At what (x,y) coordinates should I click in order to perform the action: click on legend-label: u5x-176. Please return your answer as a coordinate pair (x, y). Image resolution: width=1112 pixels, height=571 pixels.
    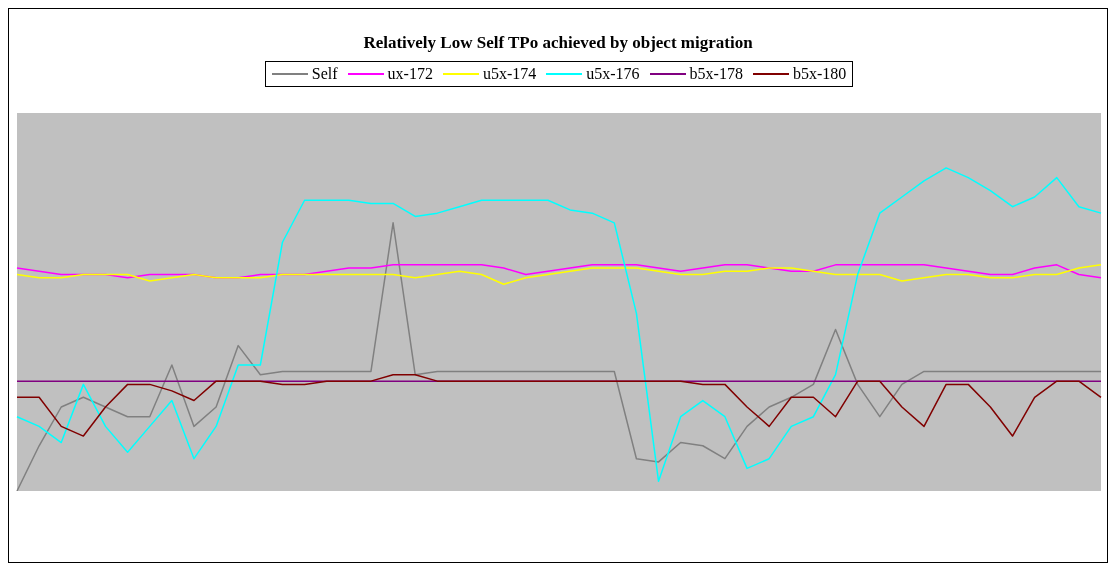
    Looking at the image, I should click on (613, 74).